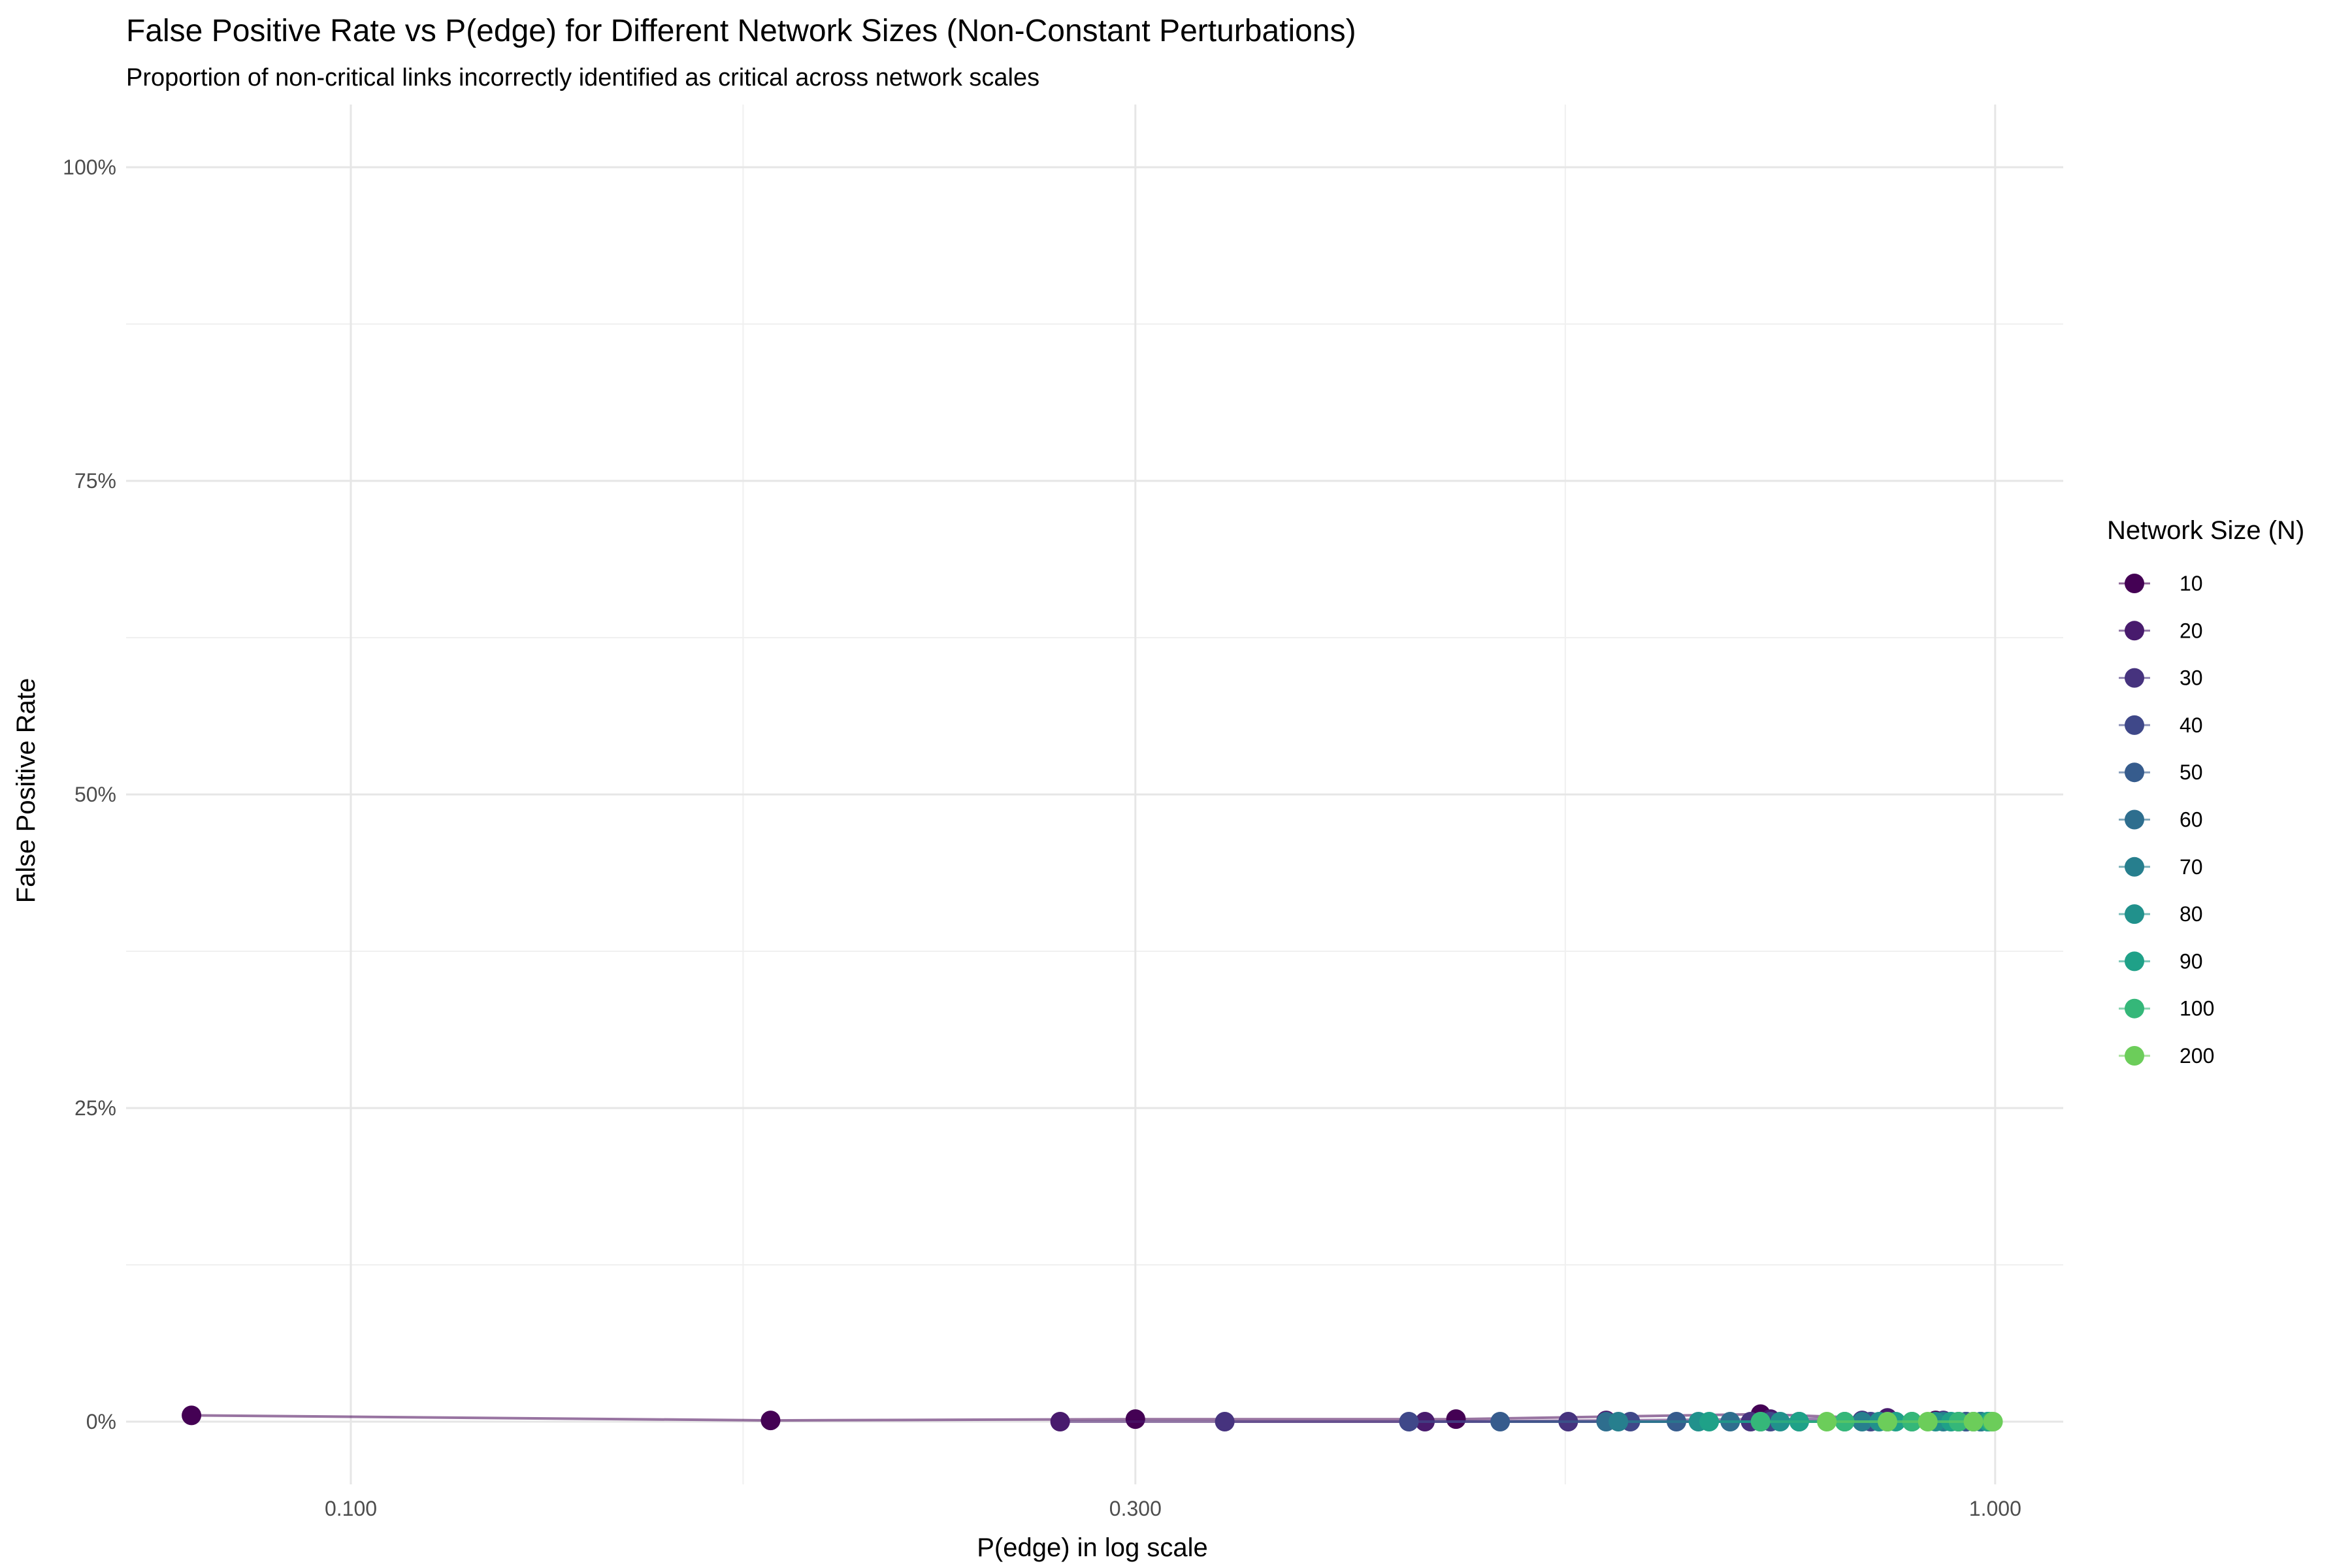 Image resolution: width=2352 pixels, height=1568 pixels. Describe the element at coordinates (1092, 1547) in the screenshot. I see `x-axis-title: P(edge) in log scale` at that location.